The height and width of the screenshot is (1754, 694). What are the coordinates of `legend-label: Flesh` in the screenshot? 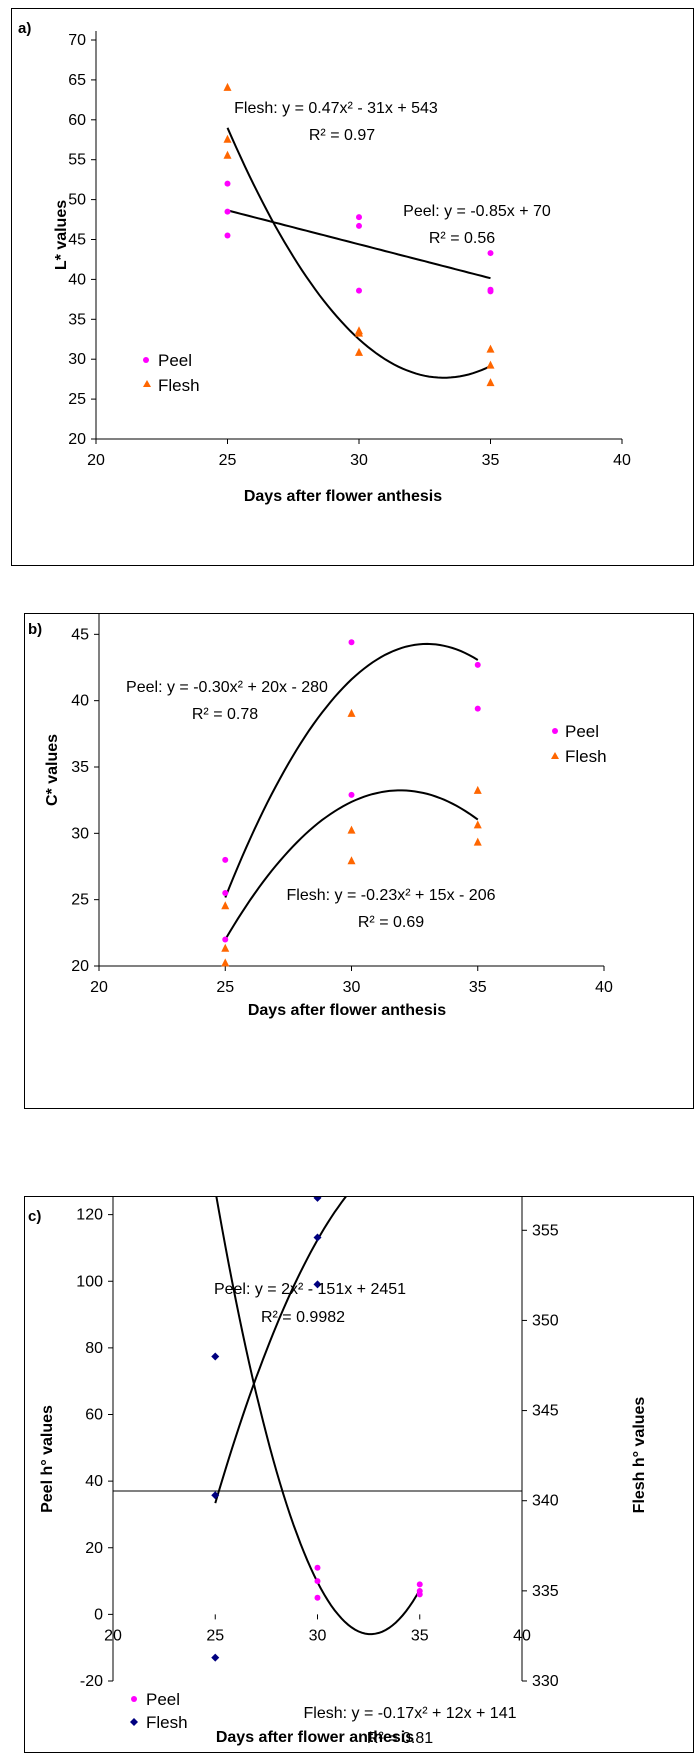 It's located at (586, 756).